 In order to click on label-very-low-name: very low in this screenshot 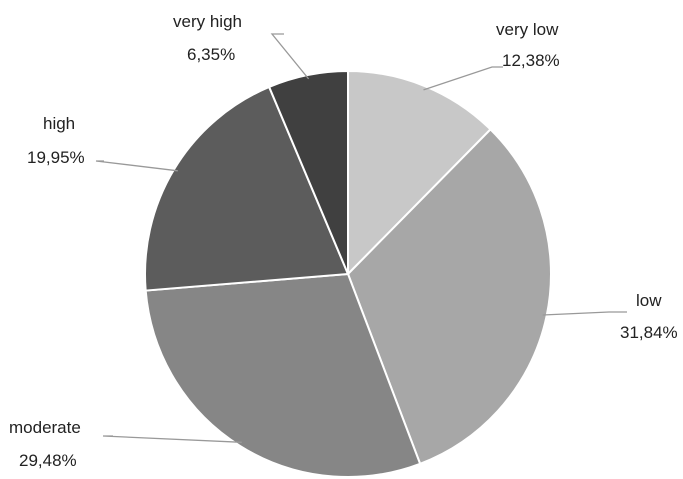, I will do `click(527, 29)`.